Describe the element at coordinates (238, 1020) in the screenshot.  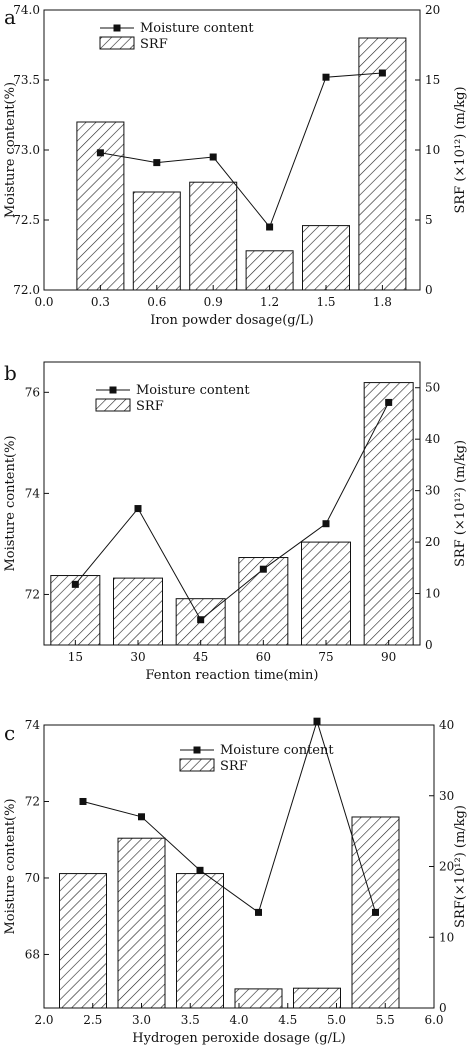
I see `x-tick-label: 4.0` at that location.